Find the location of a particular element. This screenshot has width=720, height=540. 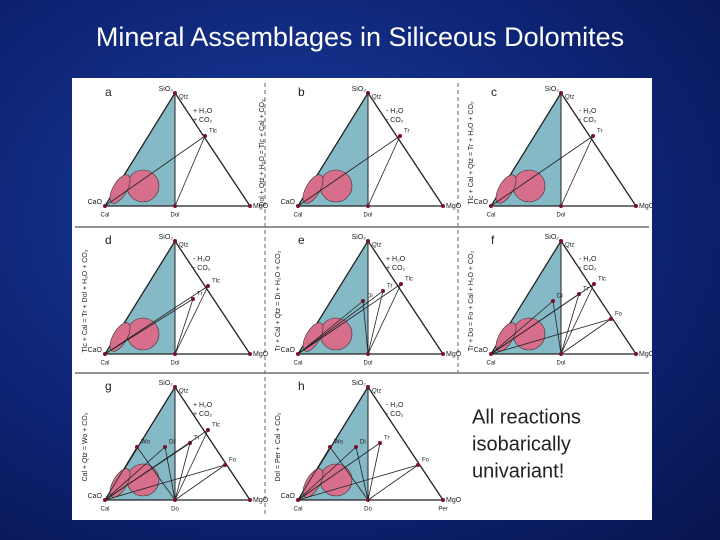

reaction-label: Cal + Qtz = Wo + CO₂ is located at coordinates (85, 446).